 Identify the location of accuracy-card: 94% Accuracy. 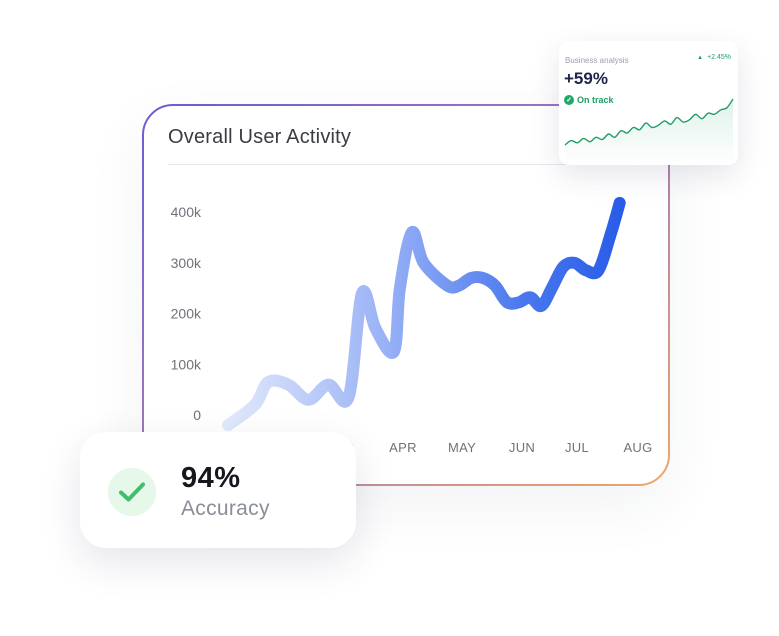
(218, 490).